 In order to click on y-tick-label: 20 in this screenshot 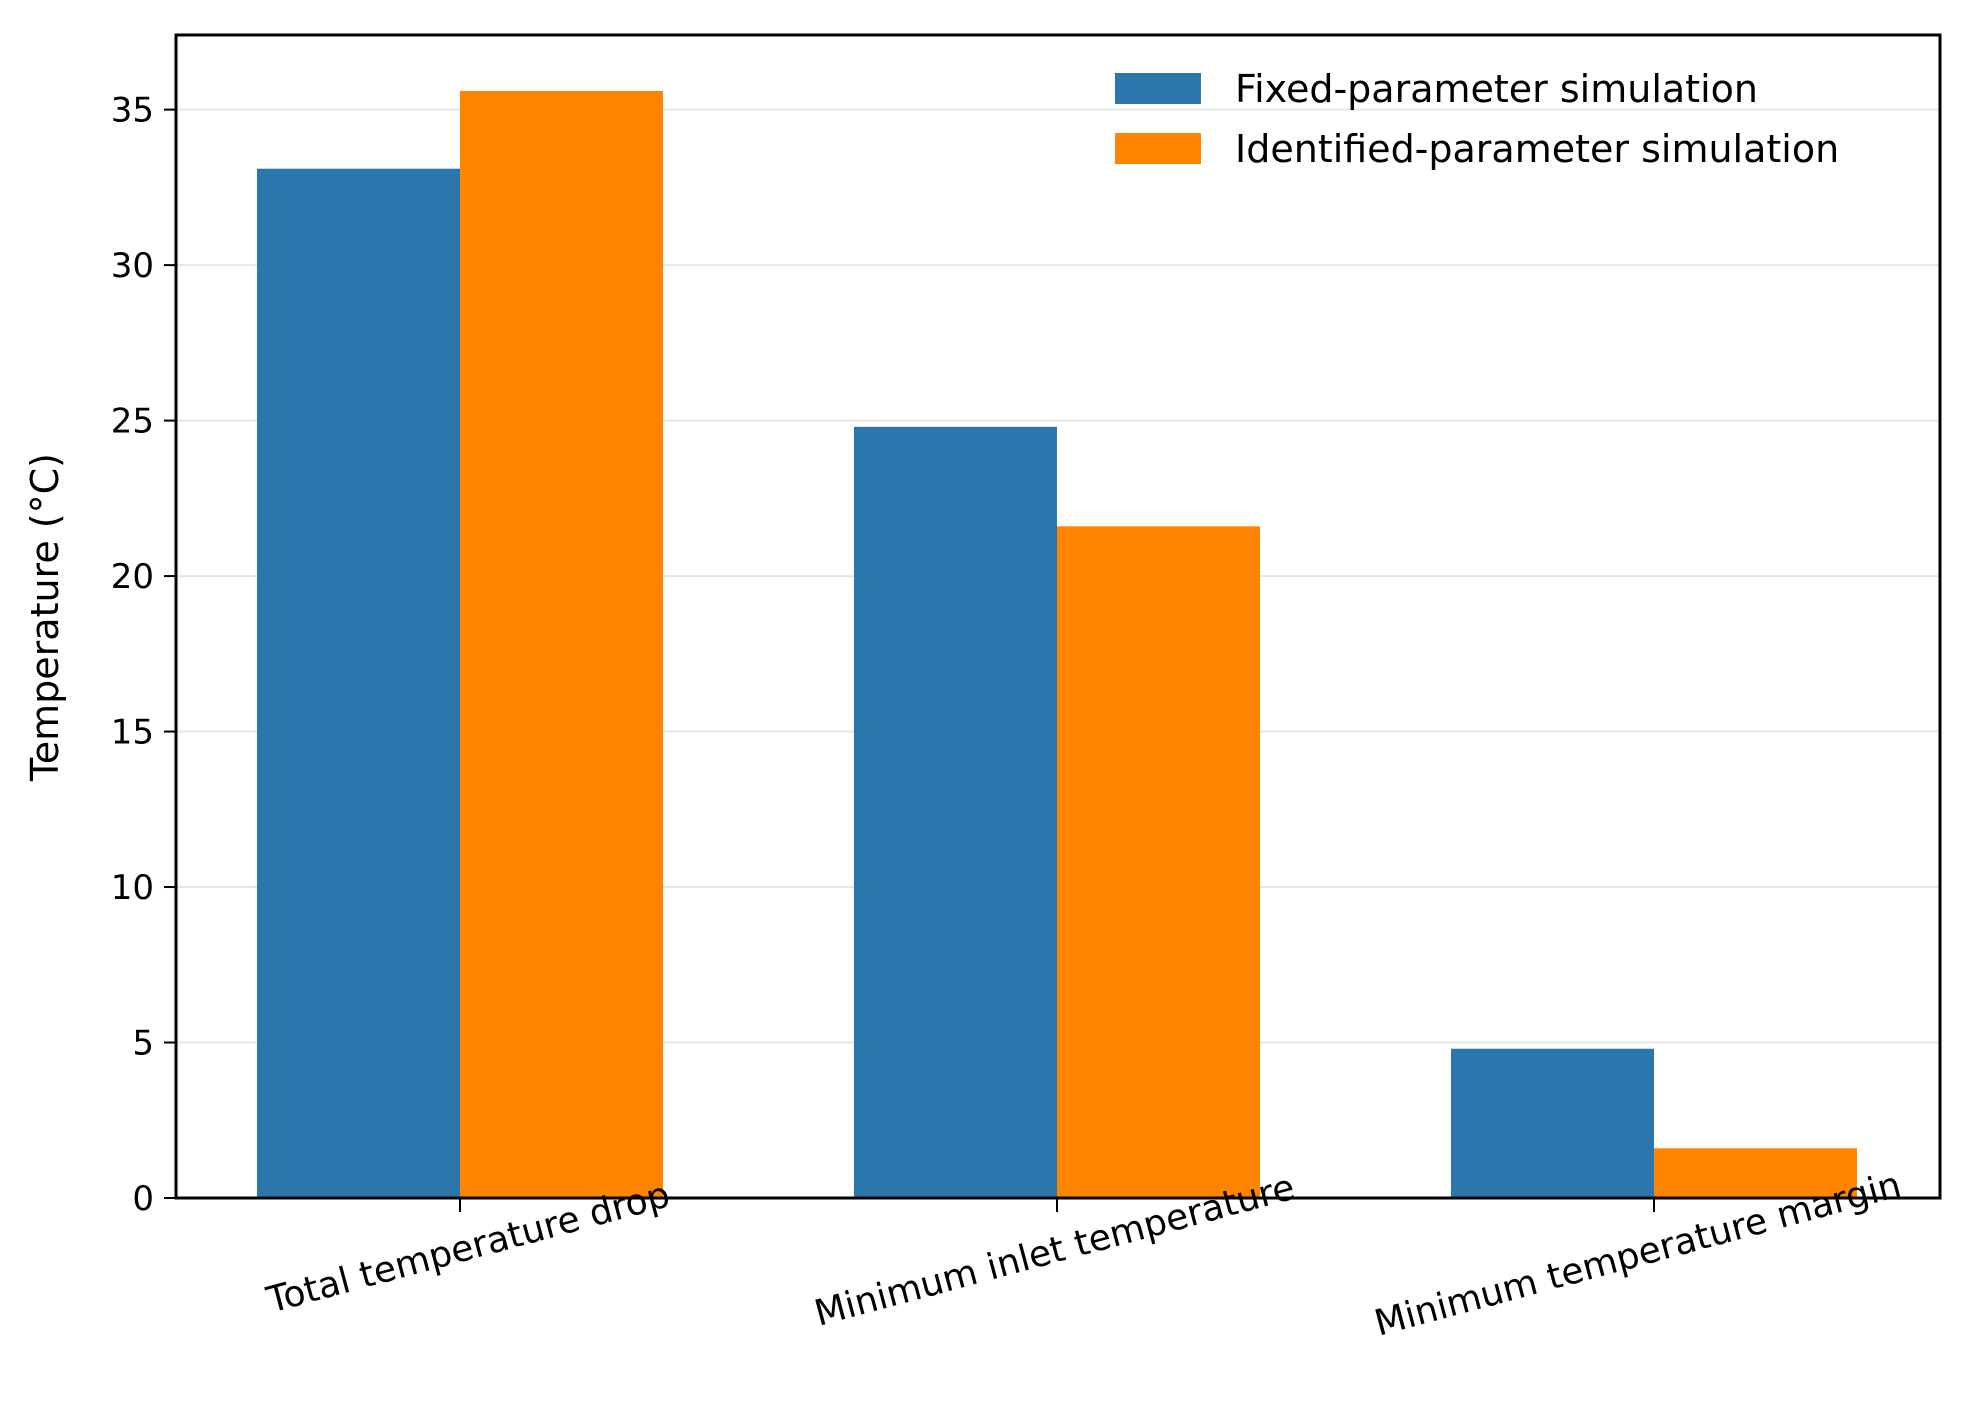, I will do `click(132, 577)`.